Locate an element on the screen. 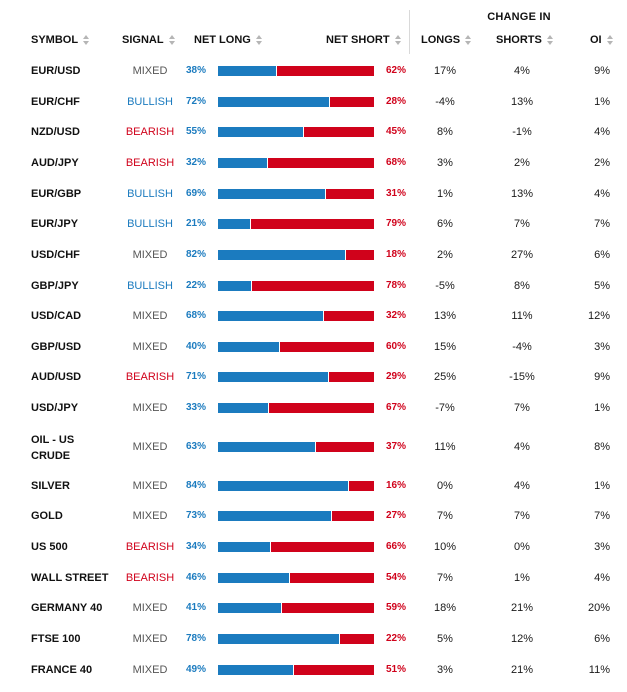 This screenshot has height=692, width=627. header-signal-label: SIGNAL is located at coordinates (143, 40).